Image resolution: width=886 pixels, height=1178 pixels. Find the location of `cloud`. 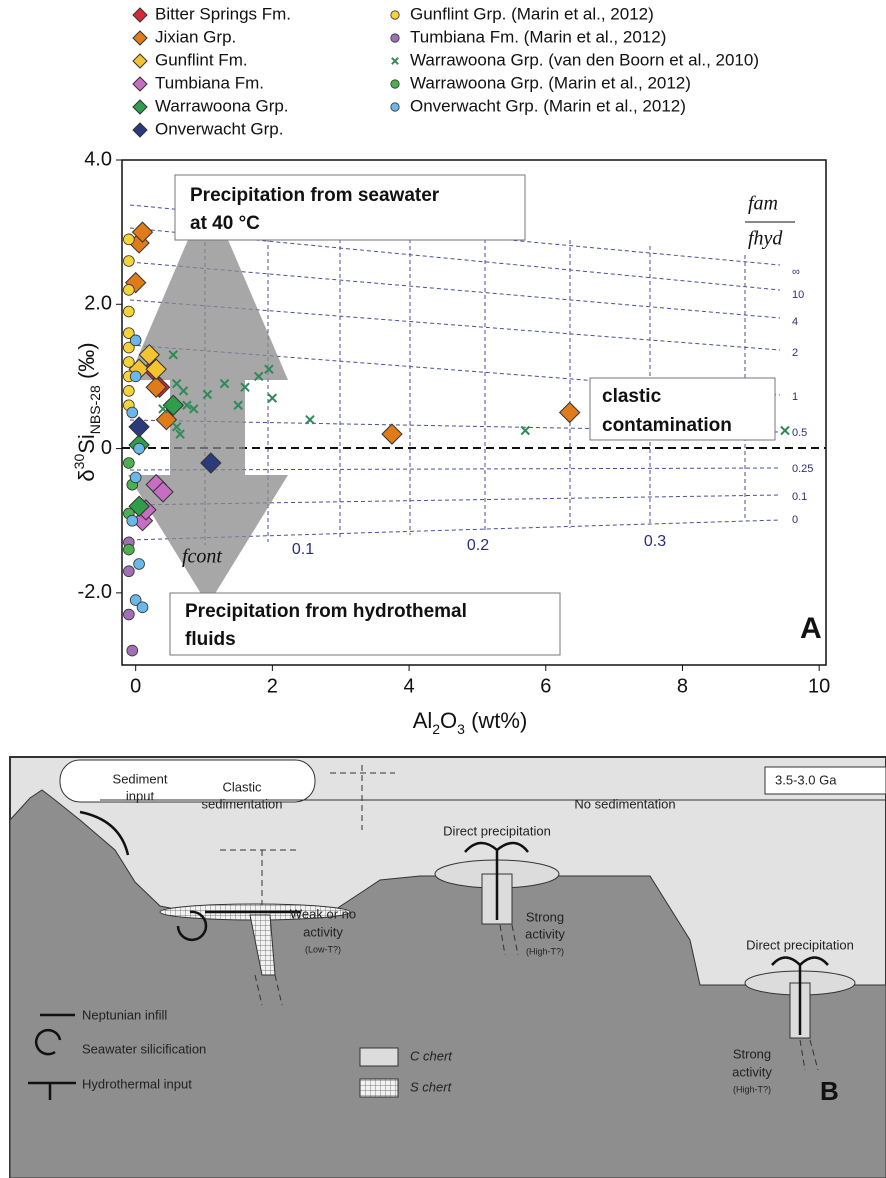

cloud is located at coordinates (187, 781).